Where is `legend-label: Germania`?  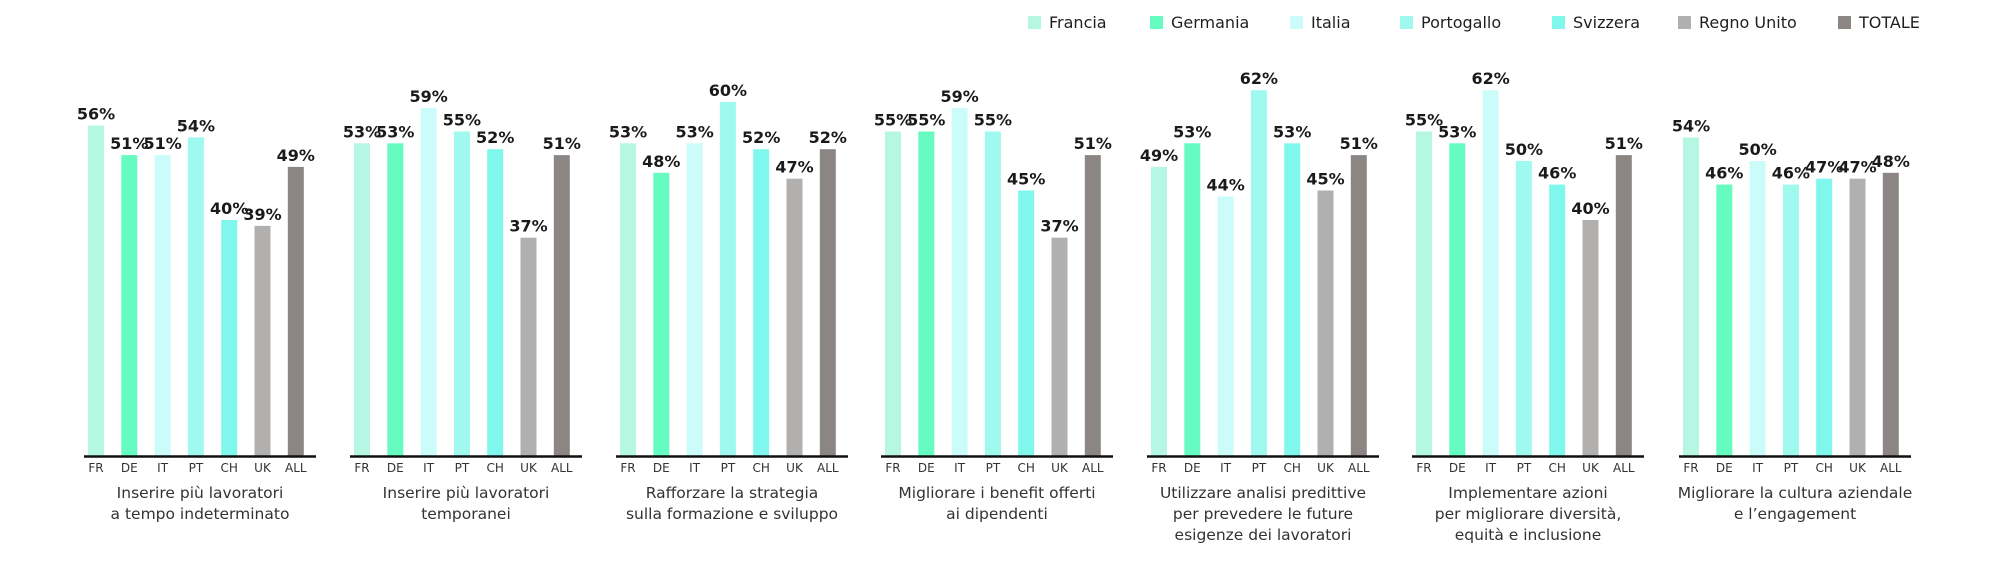
legend-label: Germania is located at coordinates (1210, 22).